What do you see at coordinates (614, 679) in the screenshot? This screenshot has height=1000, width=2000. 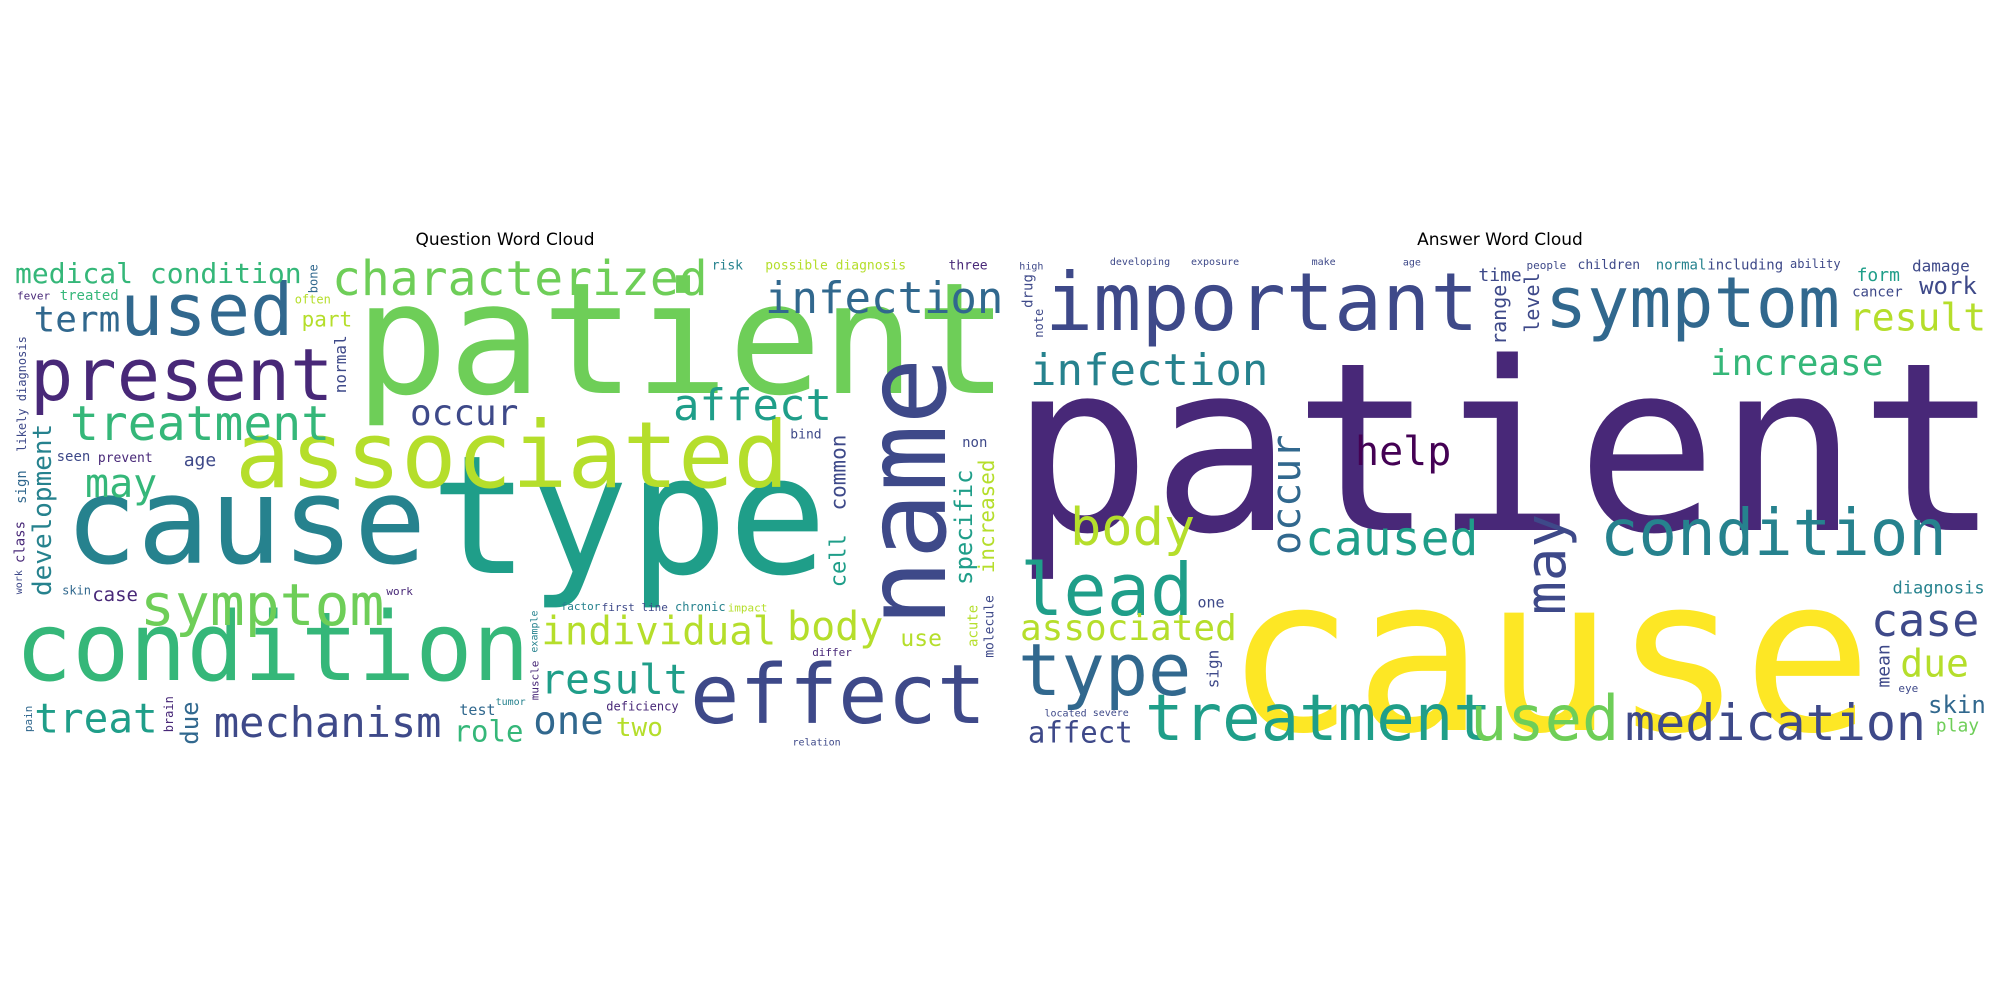 I see `question-cloud-word: result` at bounding box center [614, 679].